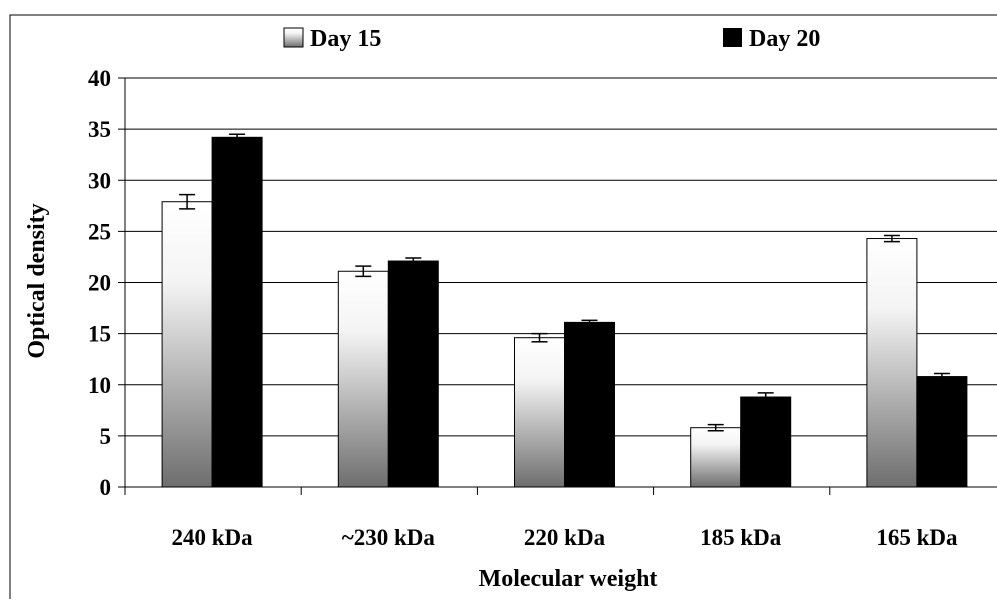 The height and width of the screenshot is (604, 997). What do you see at coordinates (293, 37) in the screenshot?
I see `legend-swatch-day15` at bounding box center [293, 37].